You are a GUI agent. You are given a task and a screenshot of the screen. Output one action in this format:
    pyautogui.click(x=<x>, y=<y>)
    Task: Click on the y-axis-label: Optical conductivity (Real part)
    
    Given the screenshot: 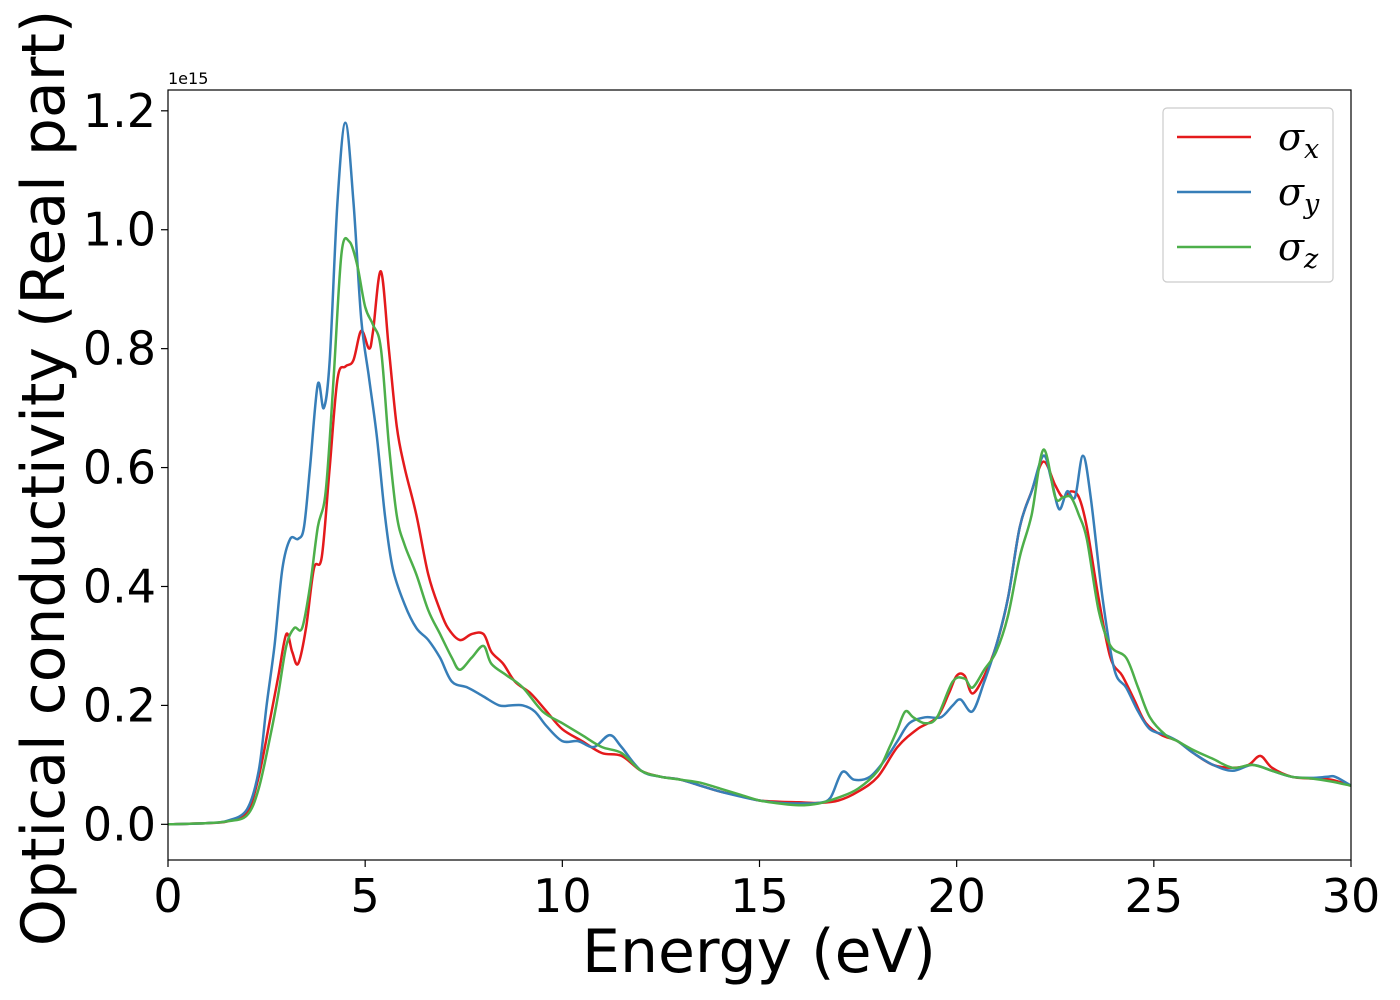 What is the action you would take?
    pyautogui.click(x=44, y=478)
    